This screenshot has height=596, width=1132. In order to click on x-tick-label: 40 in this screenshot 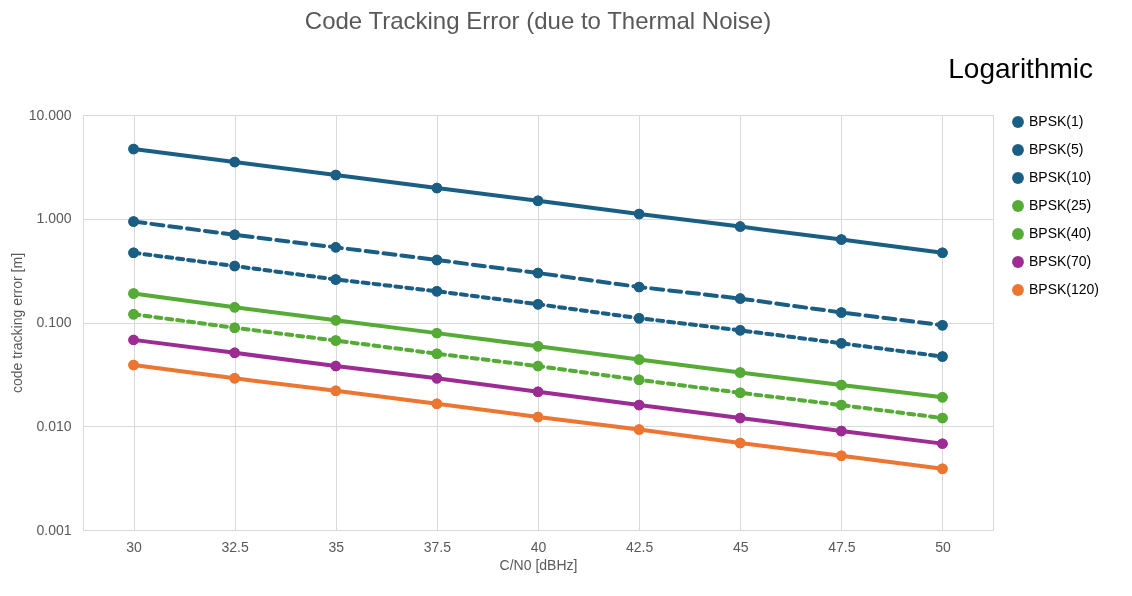, I will do `click(538, 546)`.